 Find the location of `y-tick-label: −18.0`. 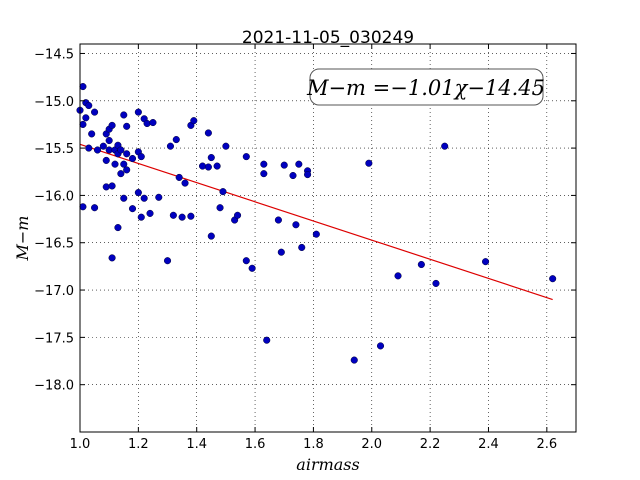

y-tick-label: −18.0 is located at coordinates (54, 386).